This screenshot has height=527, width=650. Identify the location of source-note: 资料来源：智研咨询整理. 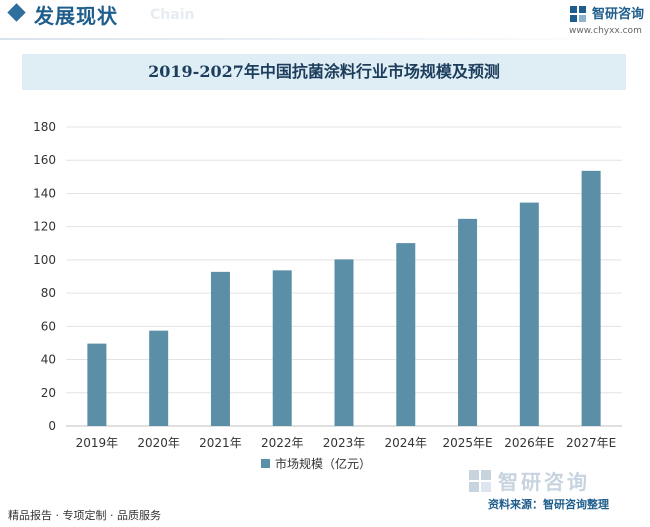
(548, 504).